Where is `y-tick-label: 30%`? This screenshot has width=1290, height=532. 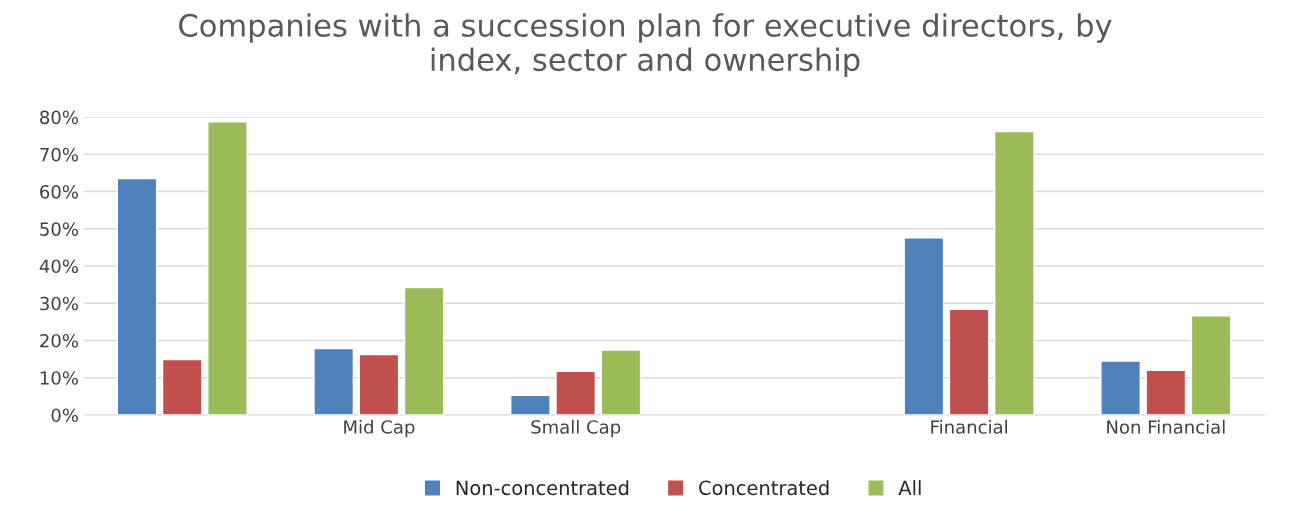 y-tick-label: 30% is located at coordinates (59, 303).